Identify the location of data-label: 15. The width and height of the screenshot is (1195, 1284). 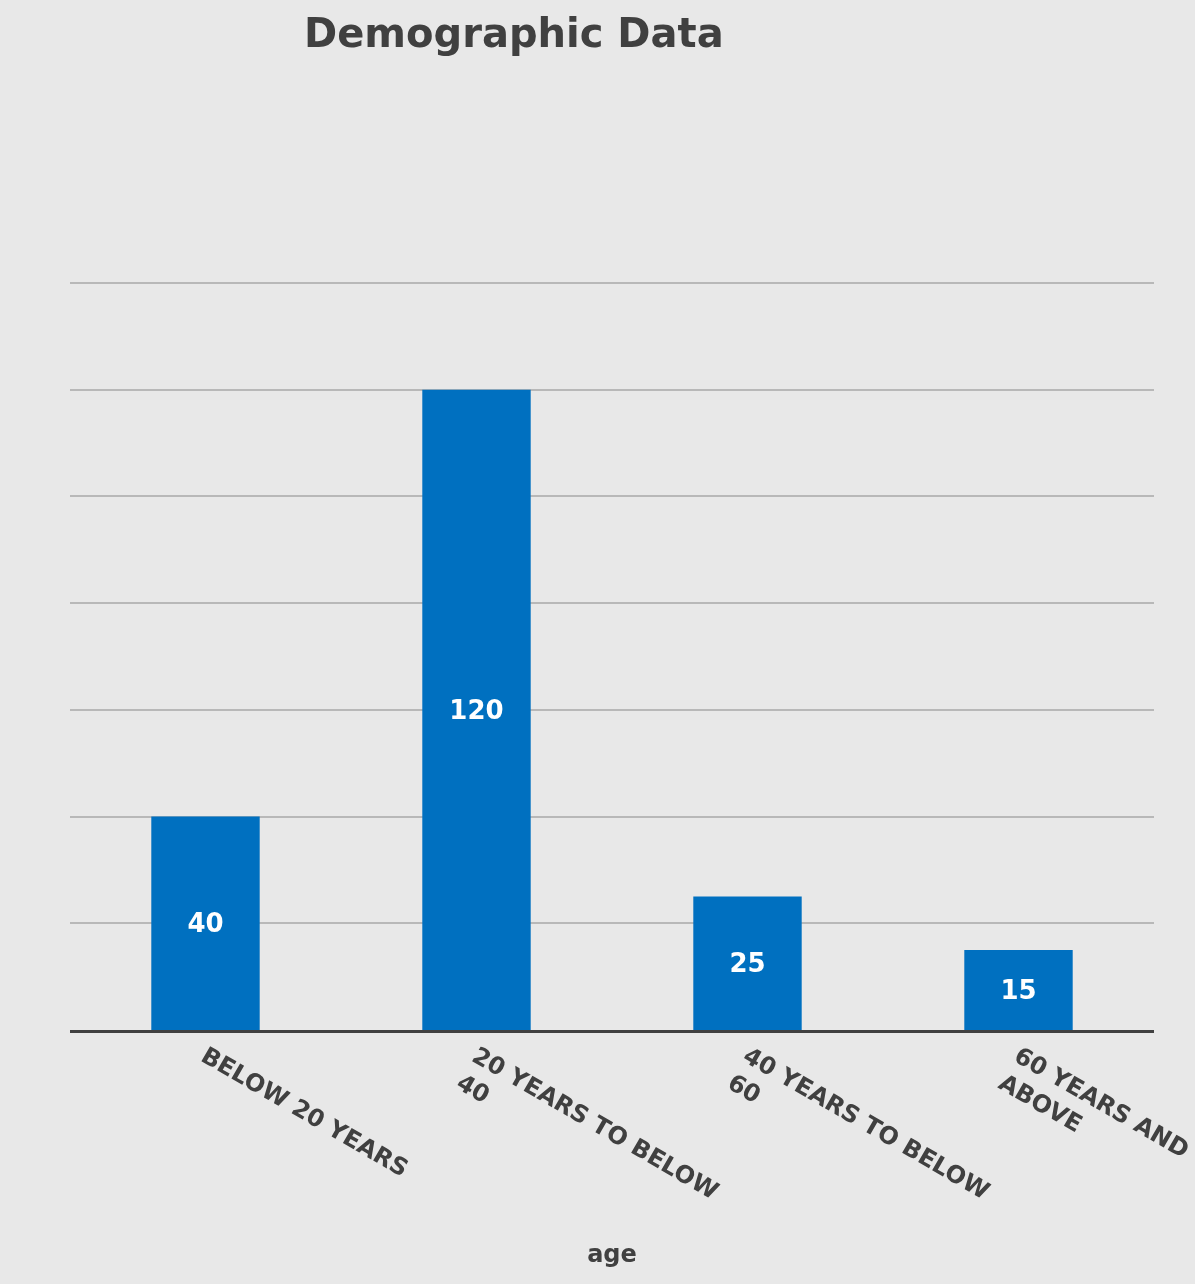
(1018, 989).